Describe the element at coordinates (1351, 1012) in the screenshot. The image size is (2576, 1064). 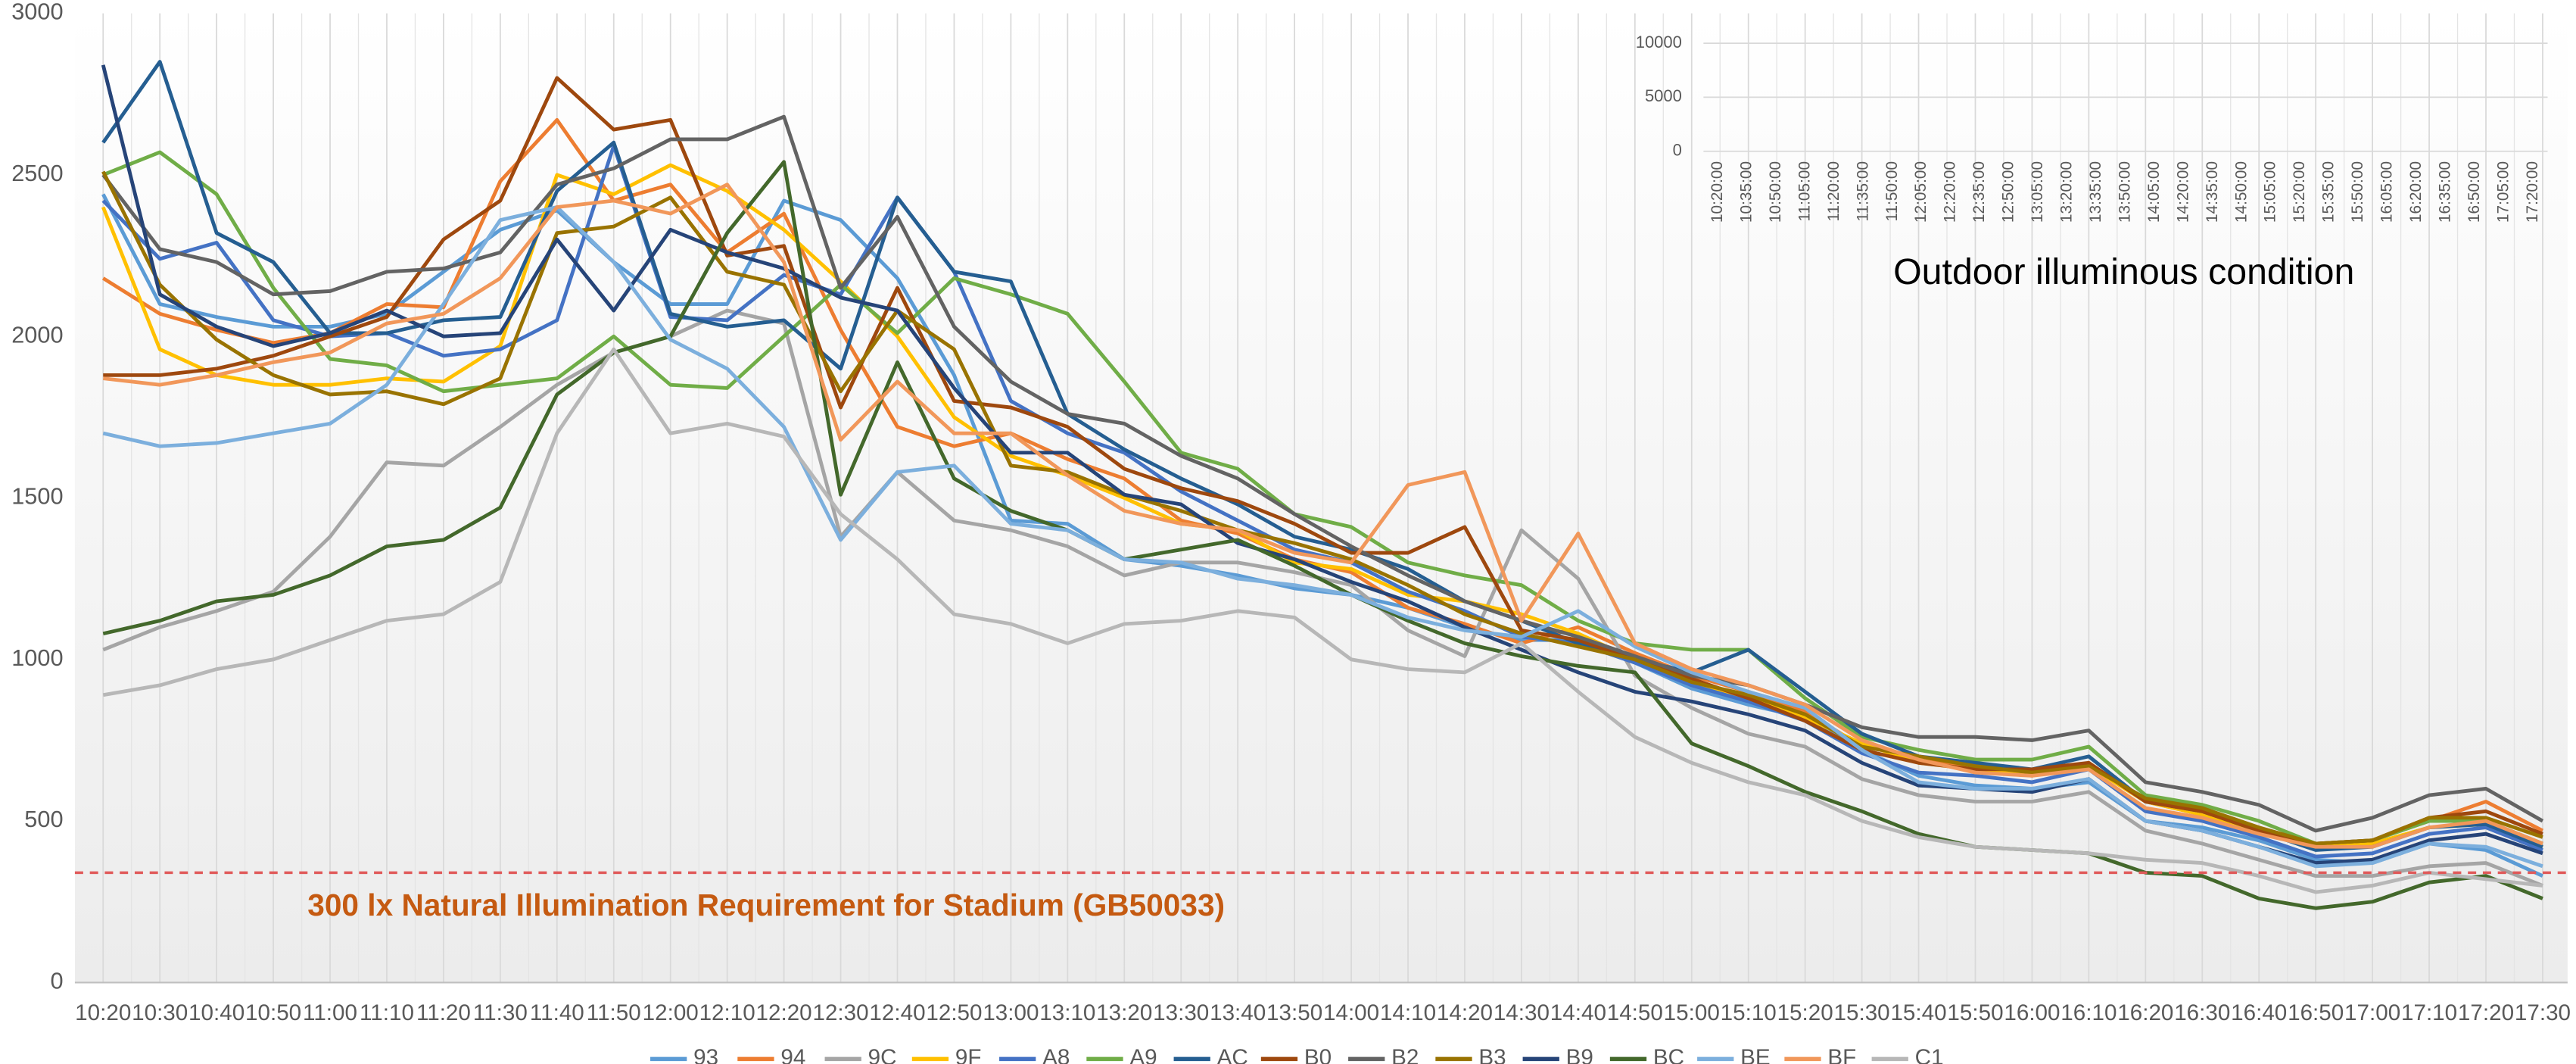
I see `x-tick-label: 14:00` at that location.